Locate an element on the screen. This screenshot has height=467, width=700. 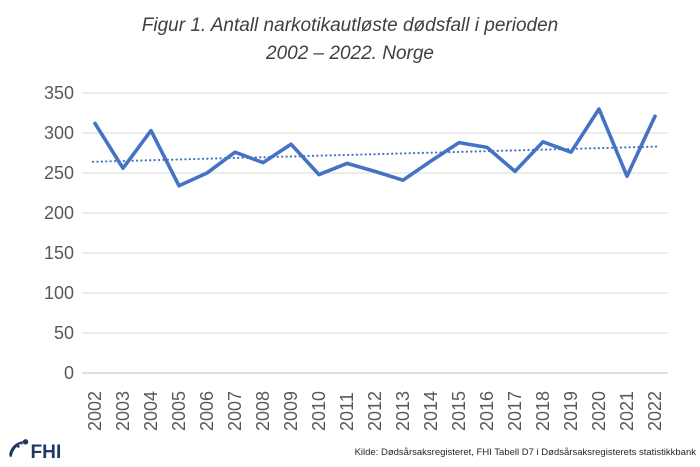
y-axis-tick-label: 350 is located at coordinates (59, 93).